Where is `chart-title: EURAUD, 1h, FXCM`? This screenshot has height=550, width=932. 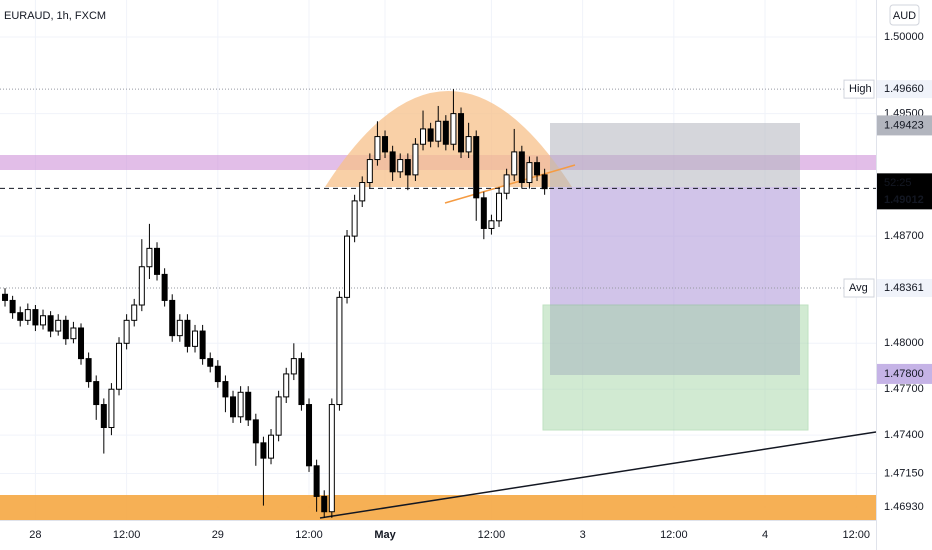 chart-title: EURAUD, 1h, FXCM is located at coordinates (55, 16).